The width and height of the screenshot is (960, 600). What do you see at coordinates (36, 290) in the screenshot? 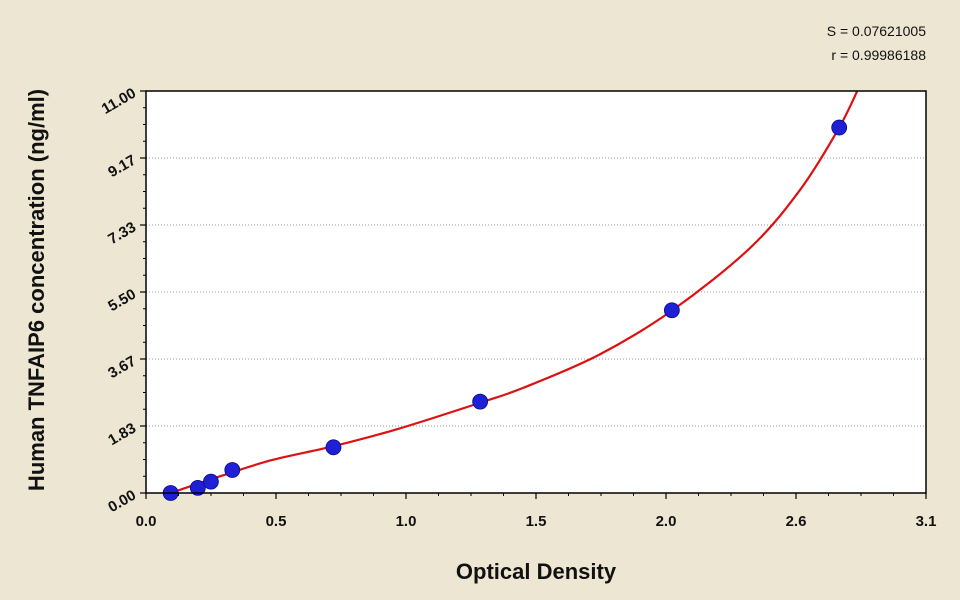
I see `y-axis-title: Human TNFAIP6 concentration (ng/ml)` at bounding box center [36, 290].